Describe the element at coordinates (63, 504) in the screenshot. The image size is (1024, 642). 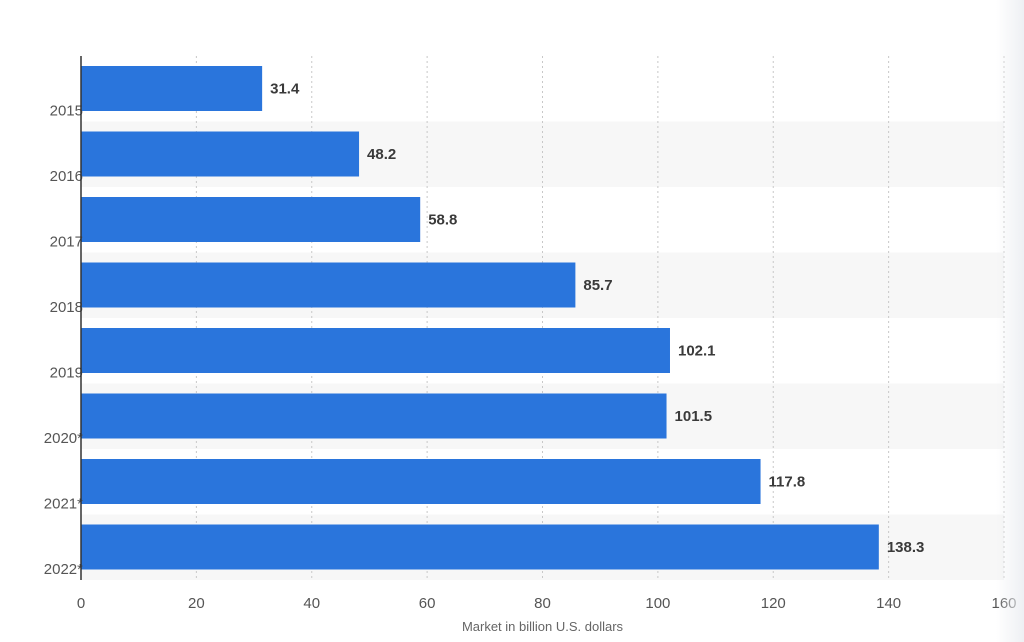
I see `category-label: 2021*` at that location.